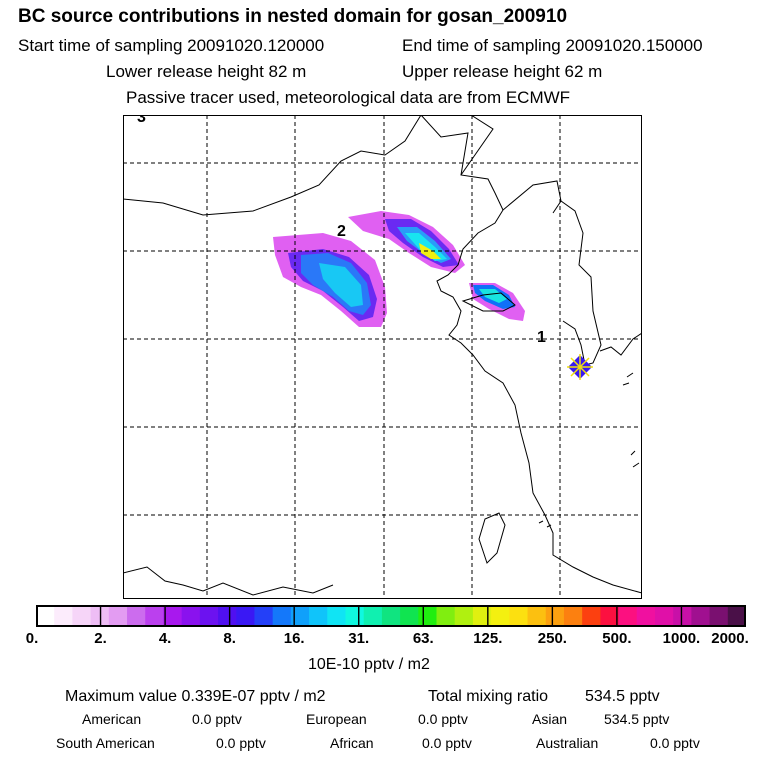 The width and height of the screenshot is (768, 768). What do you see at coordinates (617, 638) in the screenshot?
I see `colorbar-tick-label: 500.` at bounding box center [617, 638].